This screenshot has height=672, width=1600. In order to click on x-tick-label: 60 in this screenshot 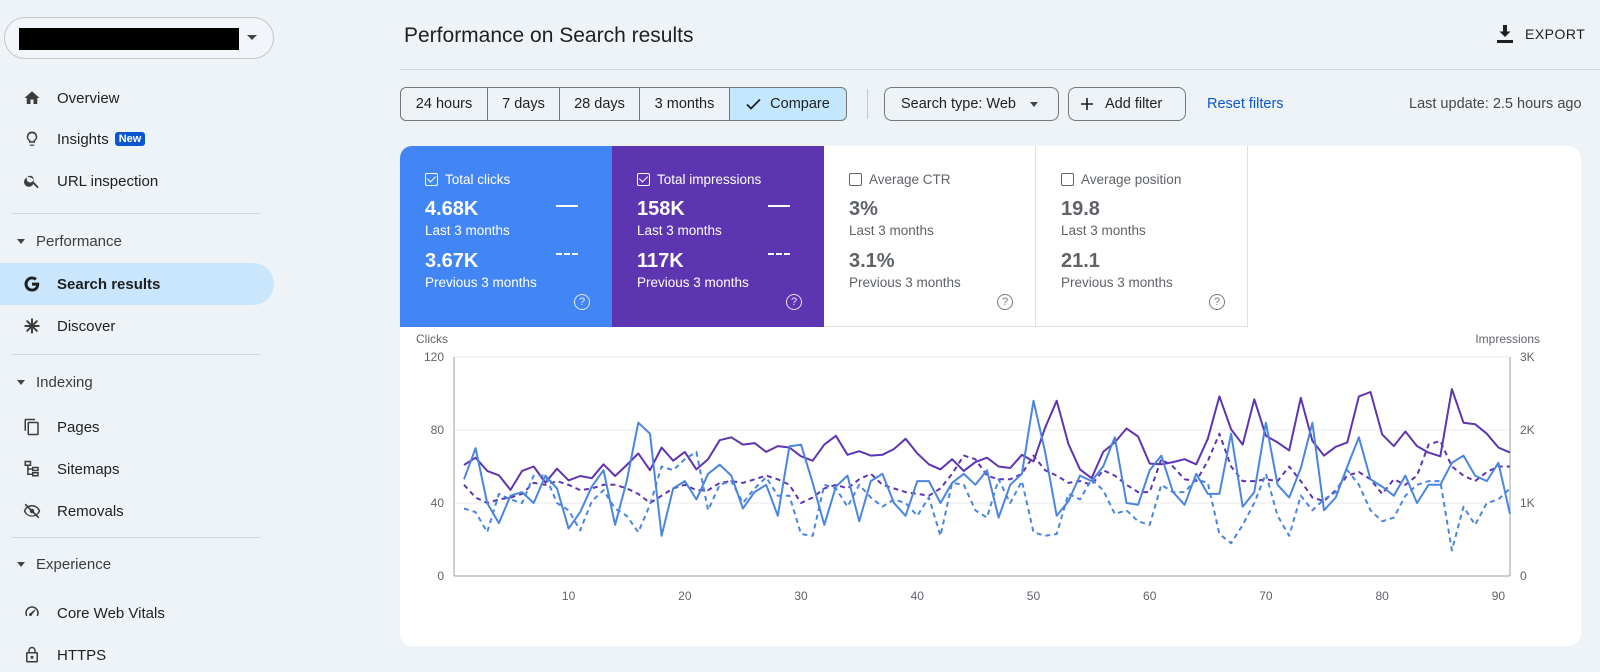, I will do `click(1150, 596)`.